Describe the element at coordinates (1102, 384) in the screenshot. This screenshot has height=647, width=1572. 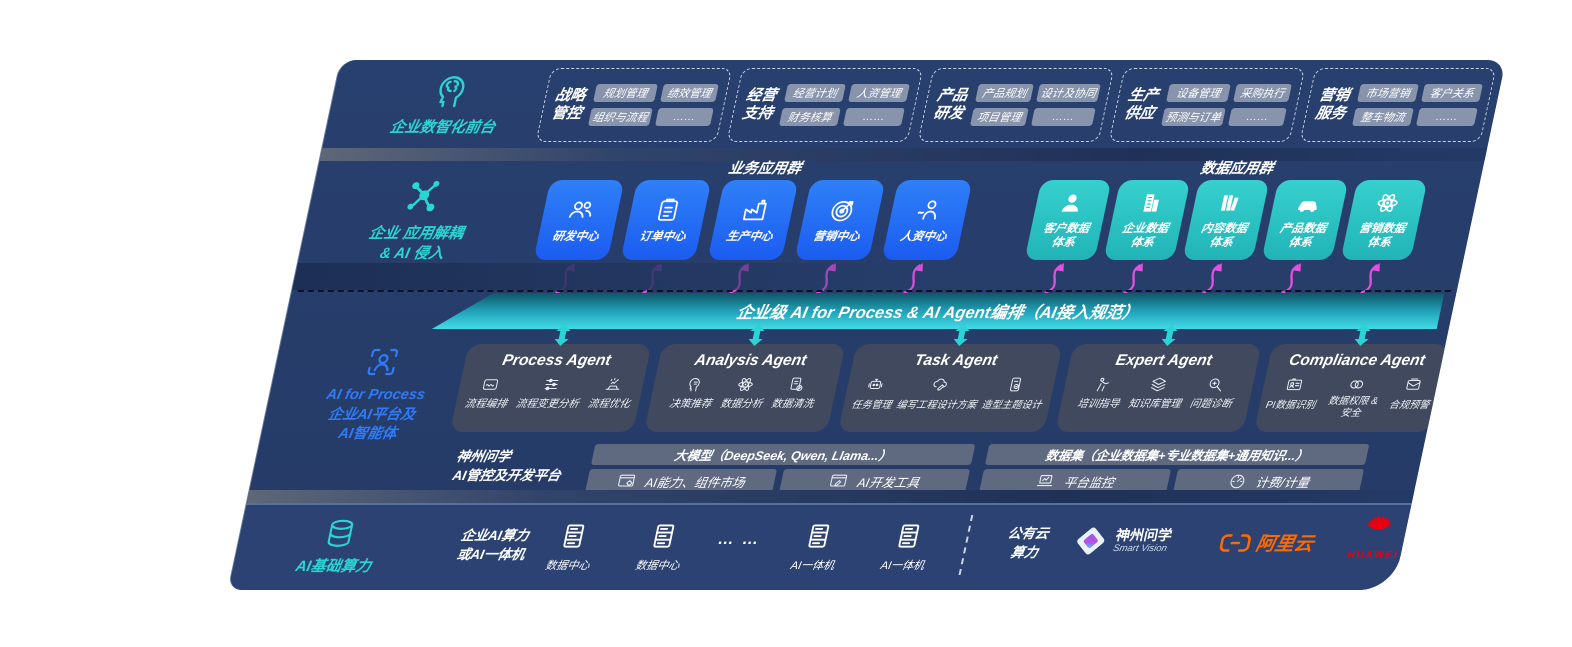
I see `training-icon` at that location.